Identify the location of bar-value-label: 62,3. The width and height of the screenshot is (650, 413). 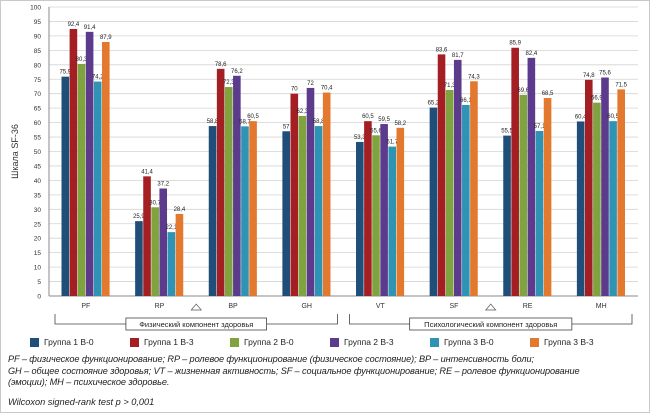
(303, 112).